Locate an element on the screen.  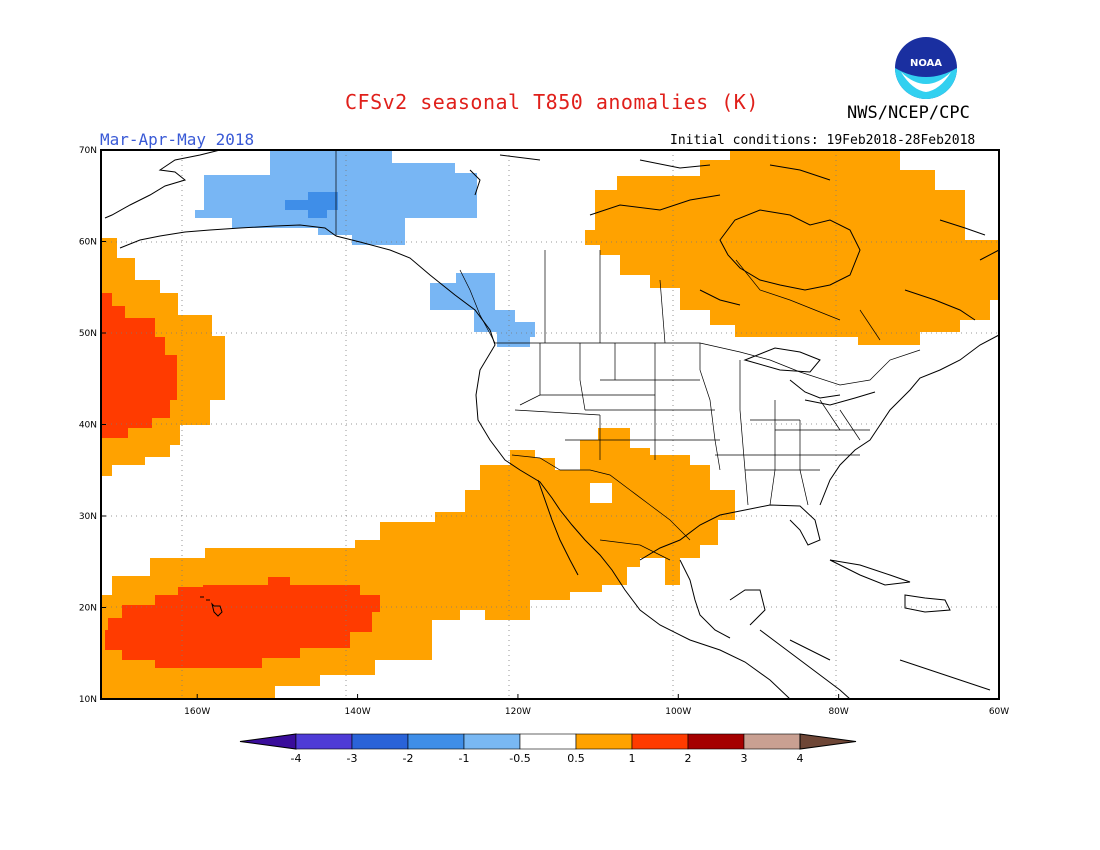
moderate-negative-anomaly-alaska is located at coordinates (311, 205).